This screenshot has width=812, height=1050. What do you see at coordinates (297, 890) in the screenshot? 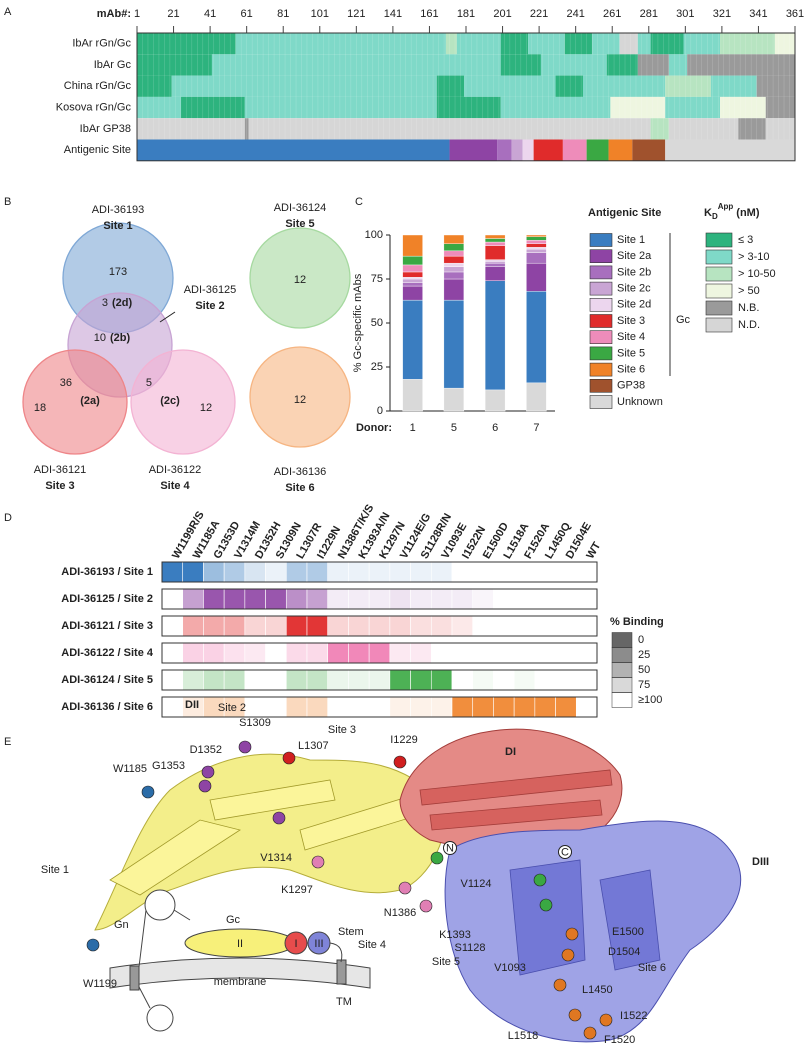
I see `residue-label: K1297` at bounding box center [297, 890].